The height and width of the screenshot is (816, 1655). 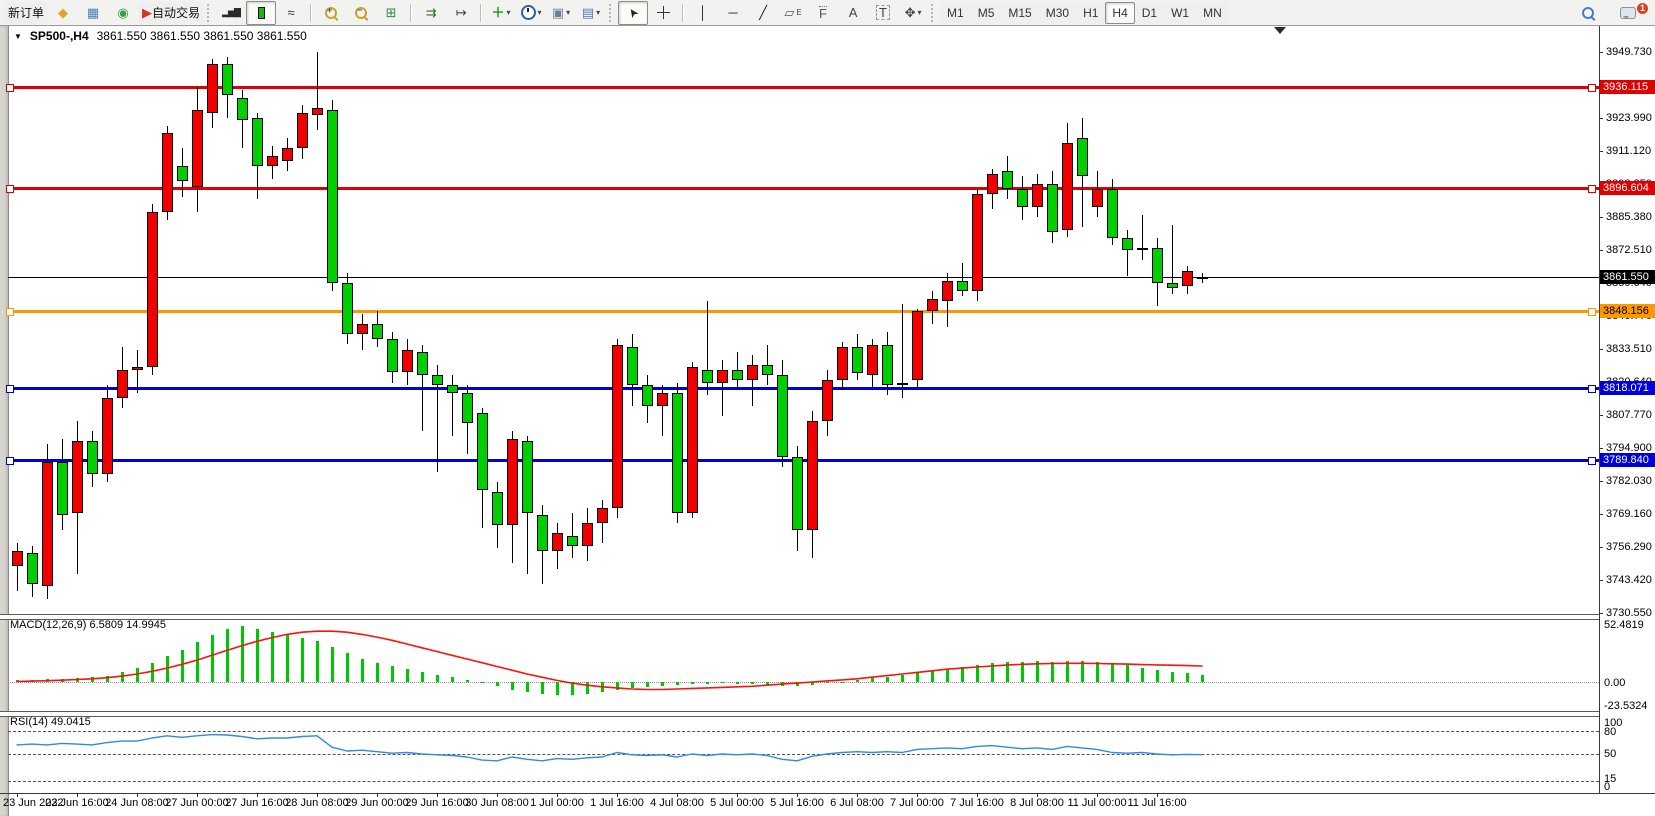 What do you see at coordinates (501, 12) in the screenshot?
I see `indicators-icon: ＋ ▾` at bounding box center [501, 12].